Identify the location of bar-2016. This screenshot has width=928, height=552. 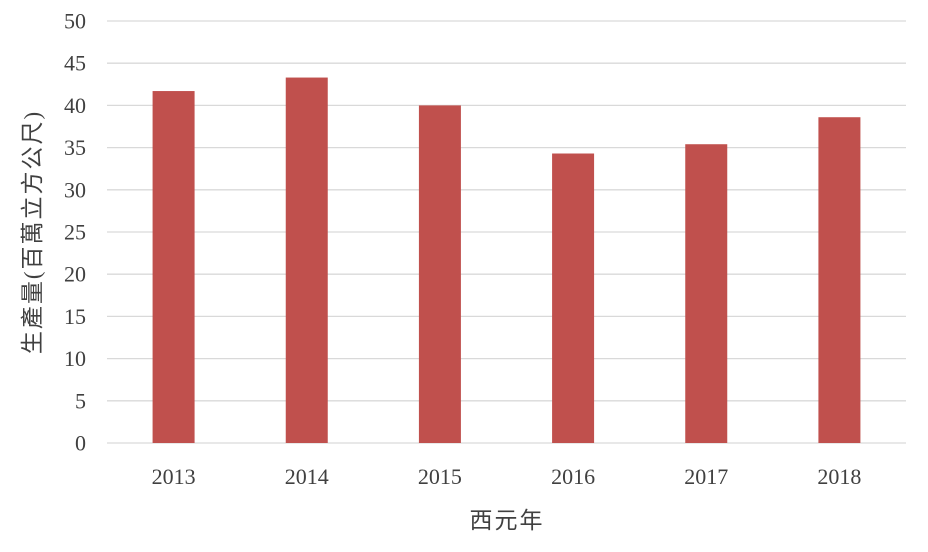
(573, 298).